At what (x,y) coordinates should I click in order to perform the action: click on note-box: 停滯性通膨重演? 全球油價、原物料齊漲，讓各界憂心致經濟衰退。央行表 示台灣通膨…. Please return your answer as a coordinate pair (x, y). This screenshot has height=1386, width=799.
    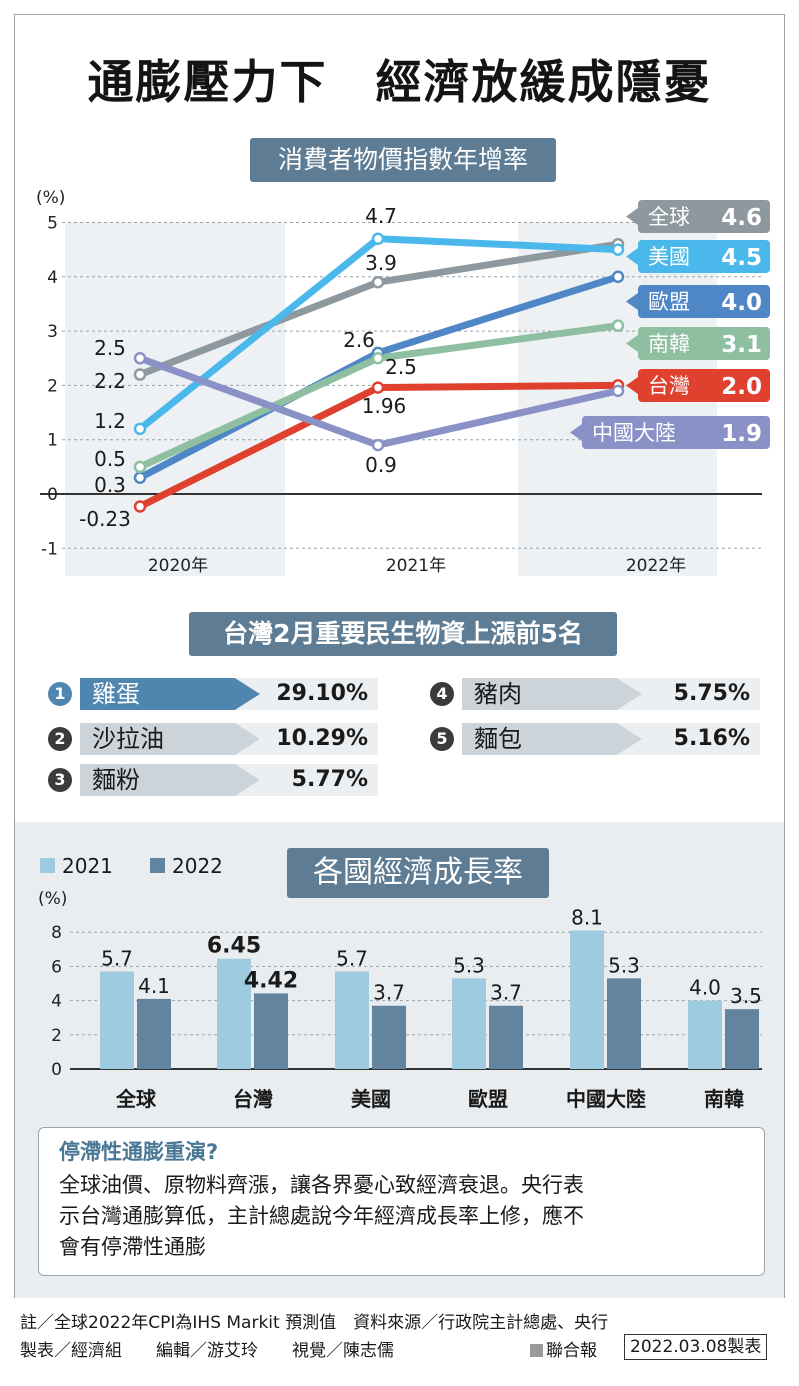
    Looking at the image, I should click on (401, 1201).